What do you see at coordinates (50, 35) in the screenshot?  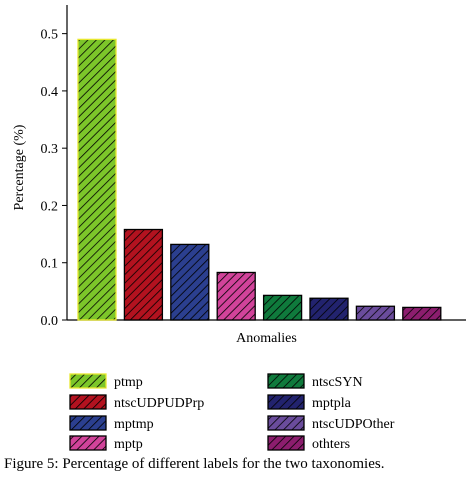 I see `y-tick-label: 0.5` at bounding box center [50, 35].